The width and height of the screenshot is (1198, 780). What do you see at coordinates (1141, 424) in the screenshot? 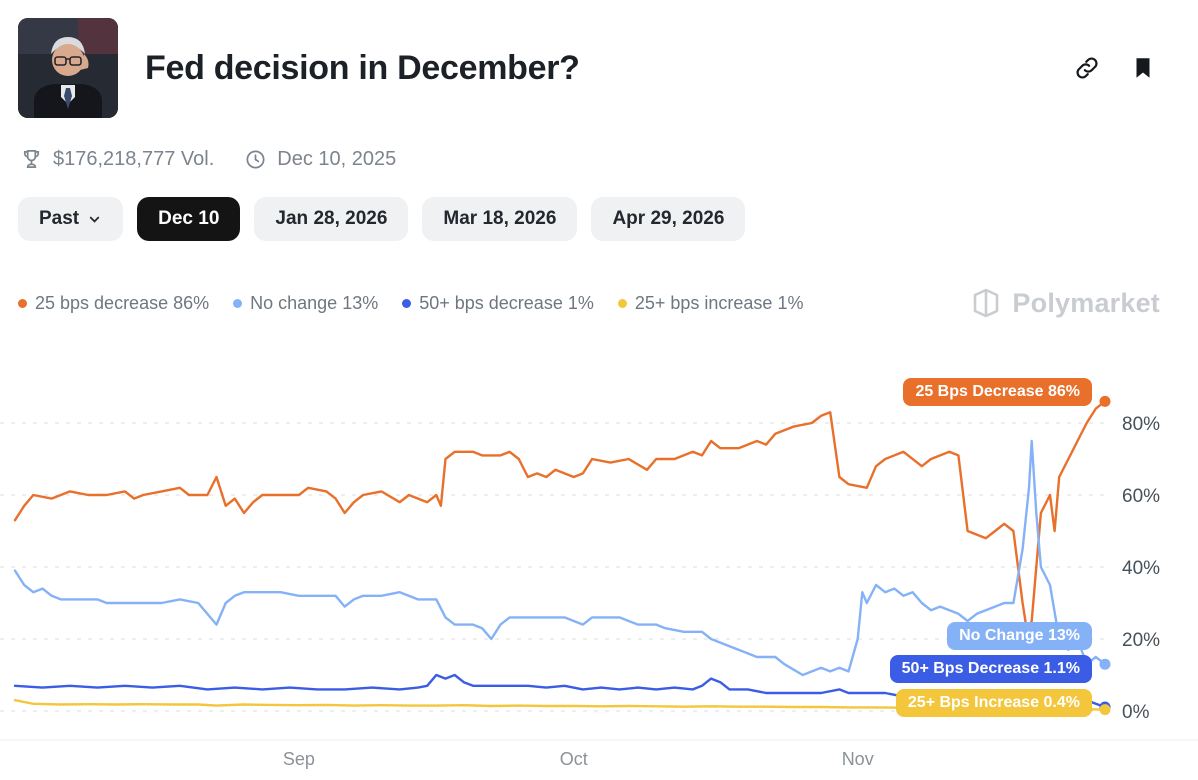
I see `y-axis-label: 80%` at bounding box center [1141, 424].